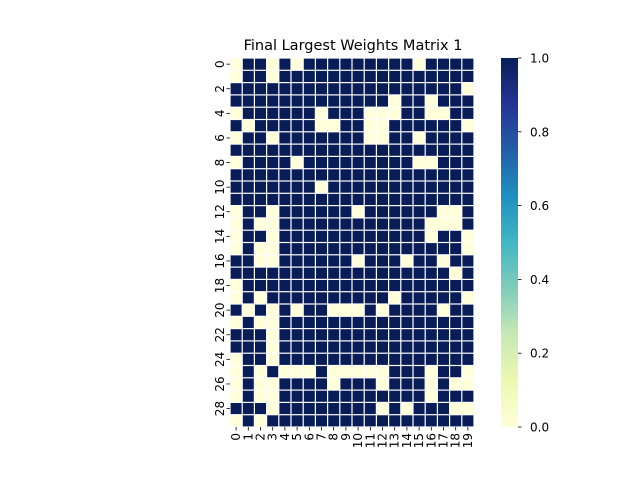 Image resolution: width=640 pixels, height=480 pixels. Describe the element at coordinates (539, 428) in the screenshot. I see `colorbar-tick-label: 0.0` at that location.